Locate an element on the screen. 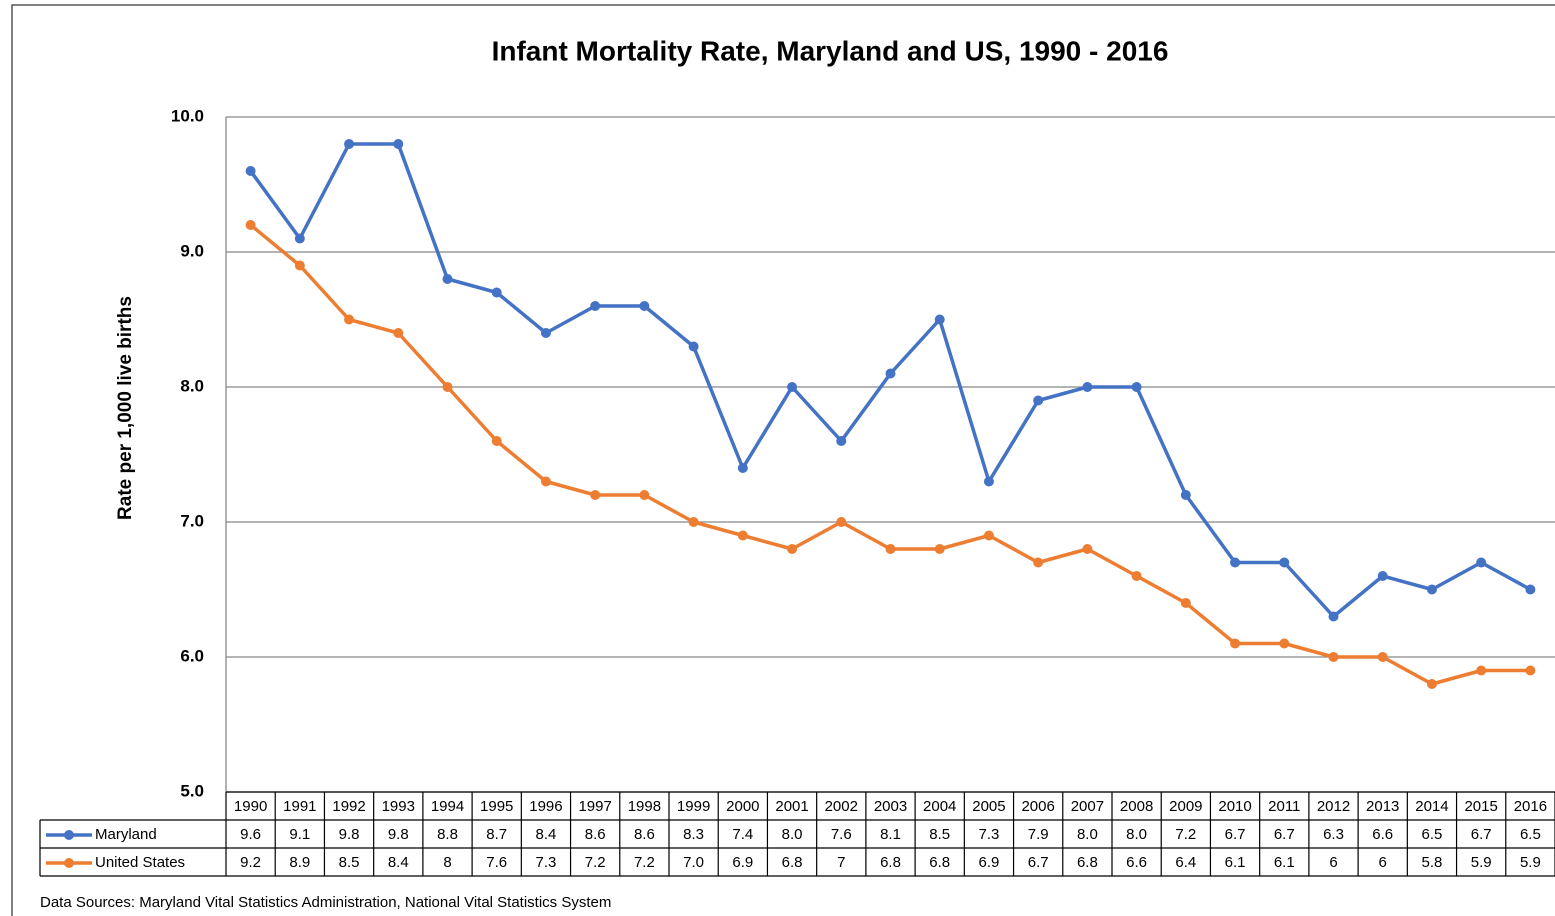 The height and width of the screenshot is (916, 1555). data-label: 6.4 is located at coordinates (1185, 862).